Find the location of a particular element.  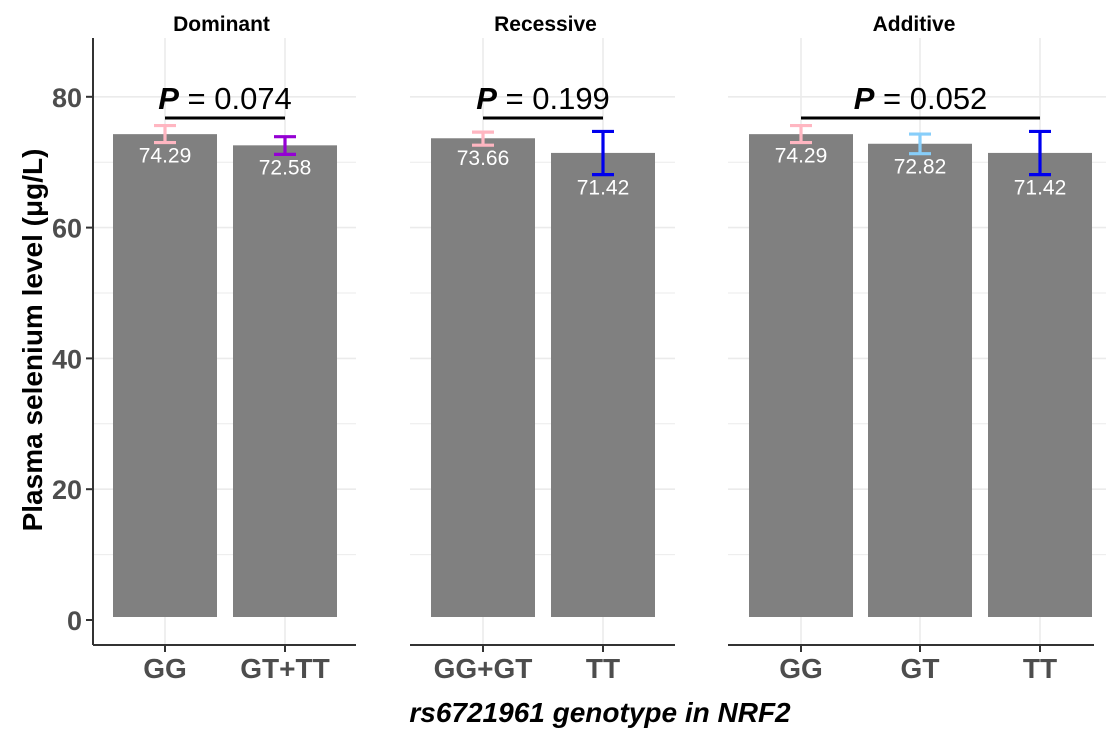

x-tick-label: GT+TT is located at coordinates (284, 668).